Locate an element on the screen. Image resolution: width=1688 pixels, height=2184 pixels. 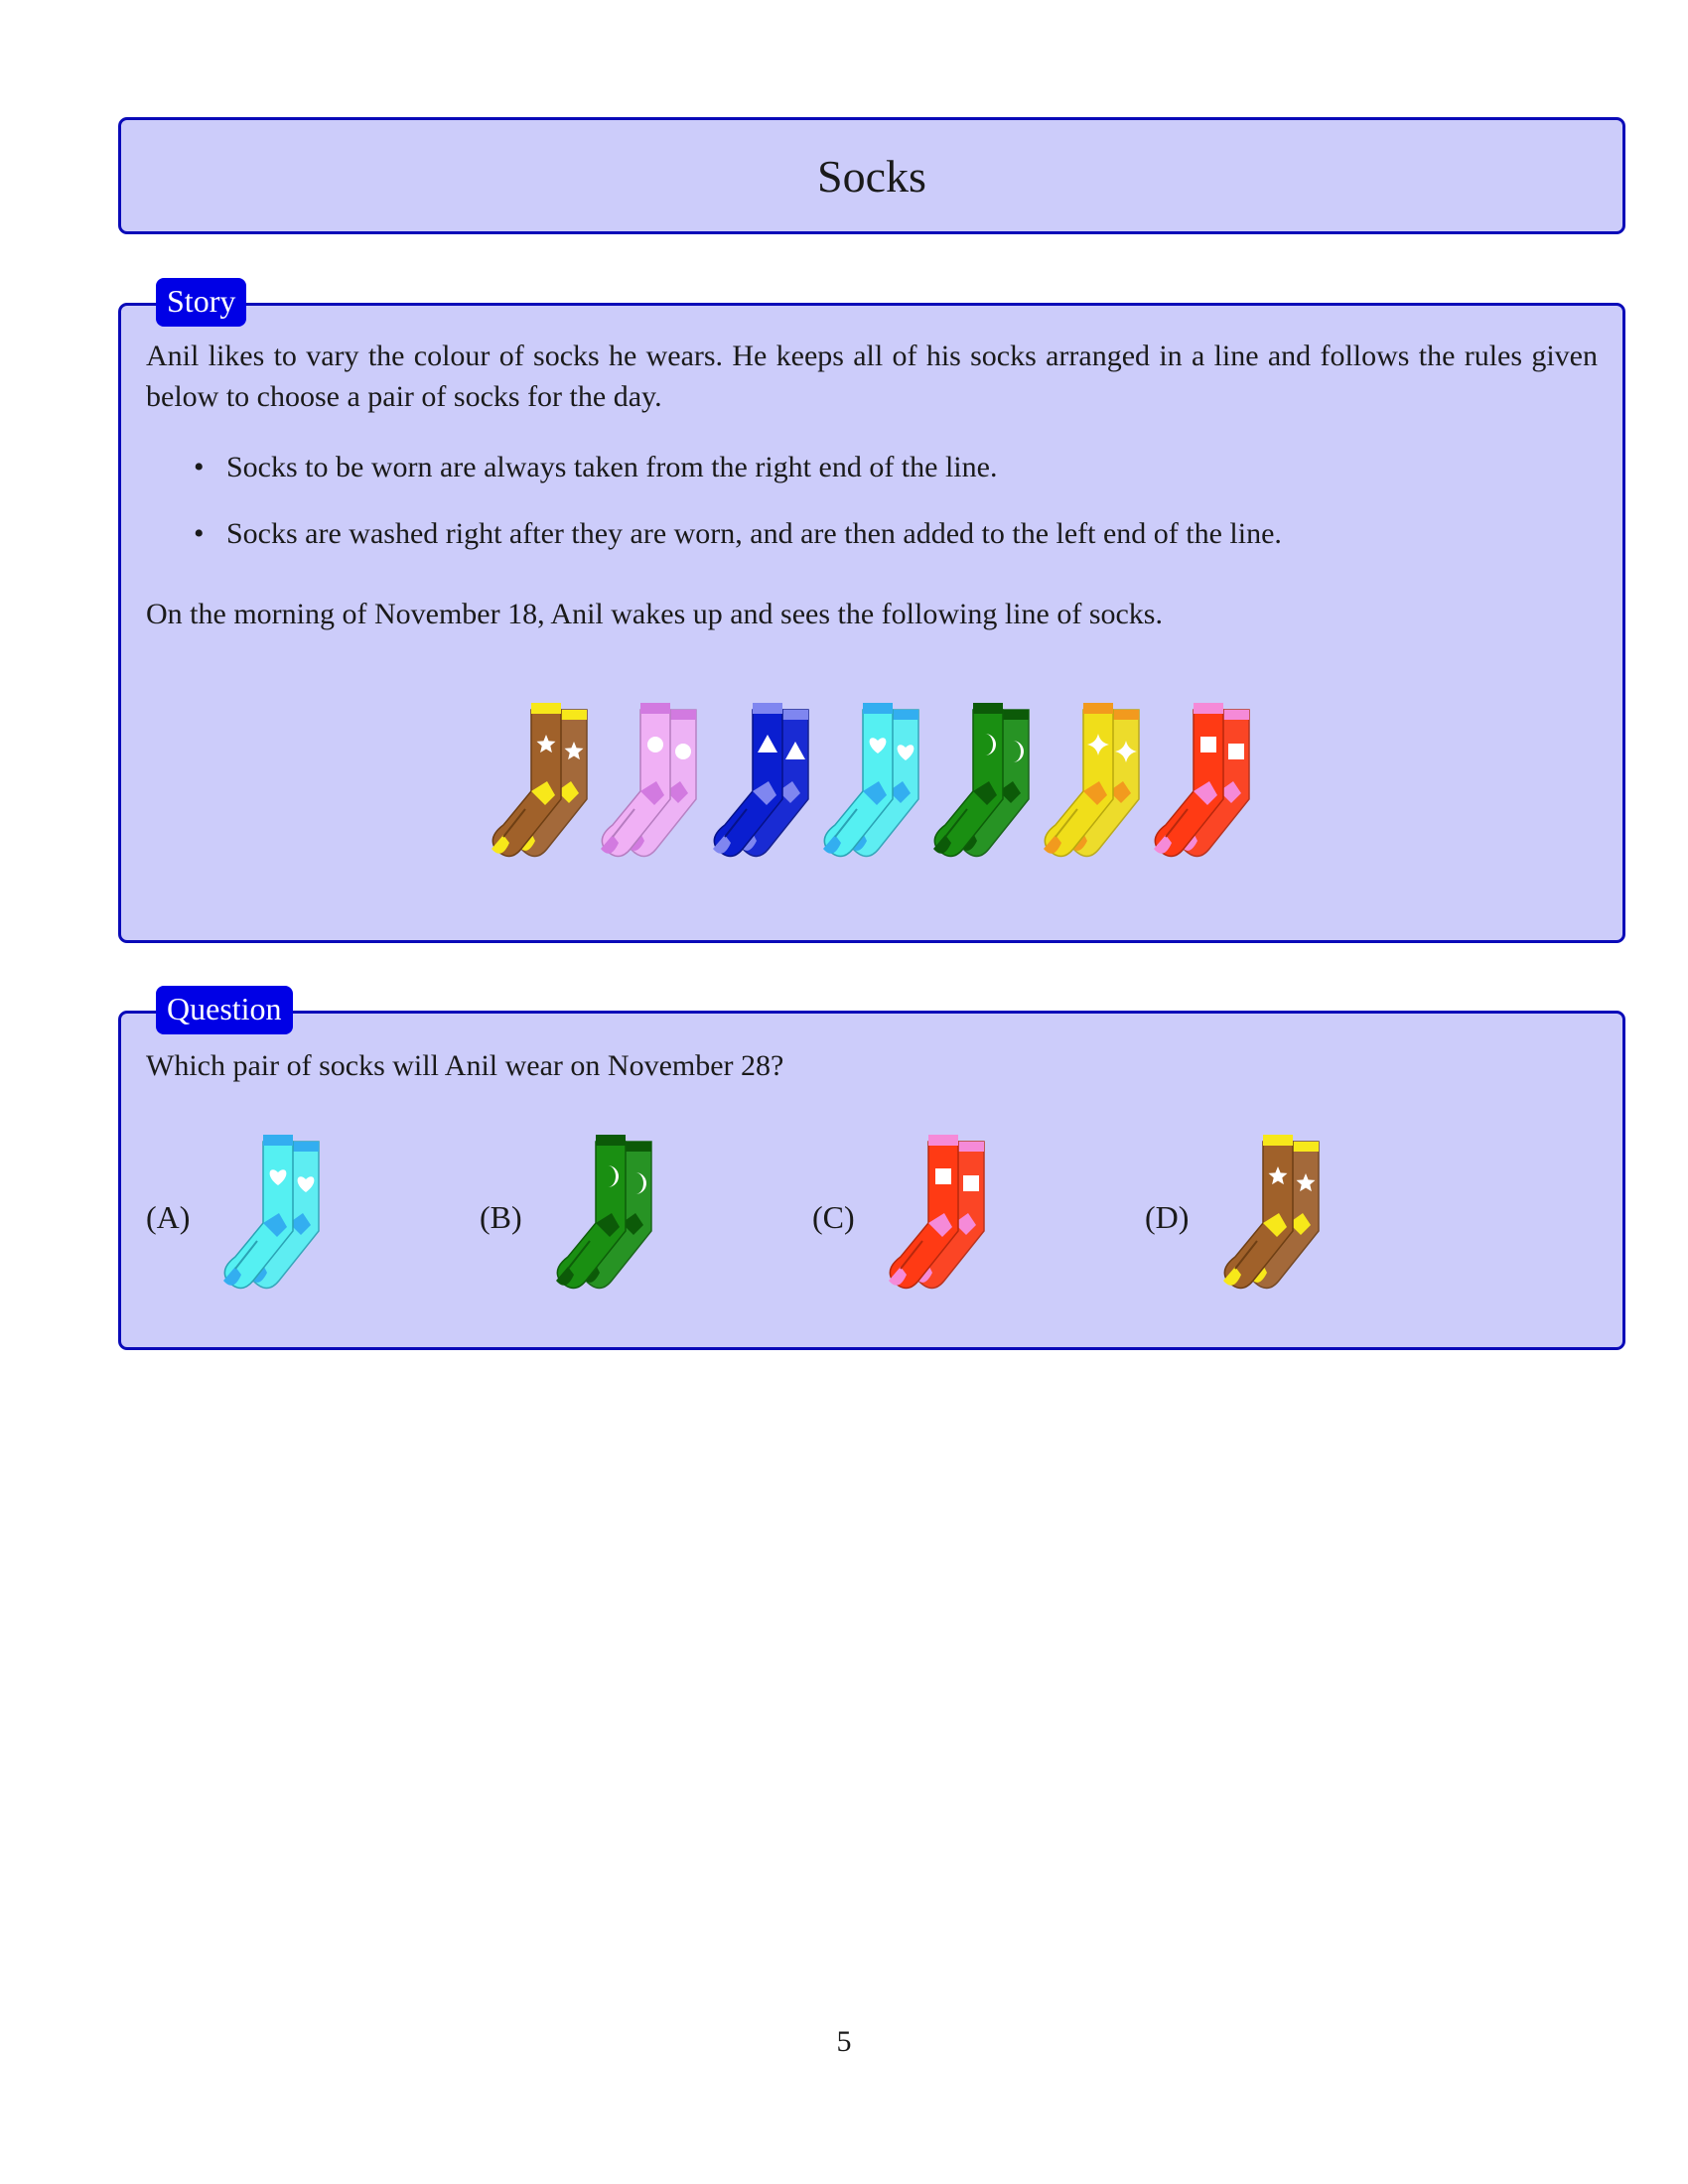
story-tab: Story is located at coordinates (201, 302).